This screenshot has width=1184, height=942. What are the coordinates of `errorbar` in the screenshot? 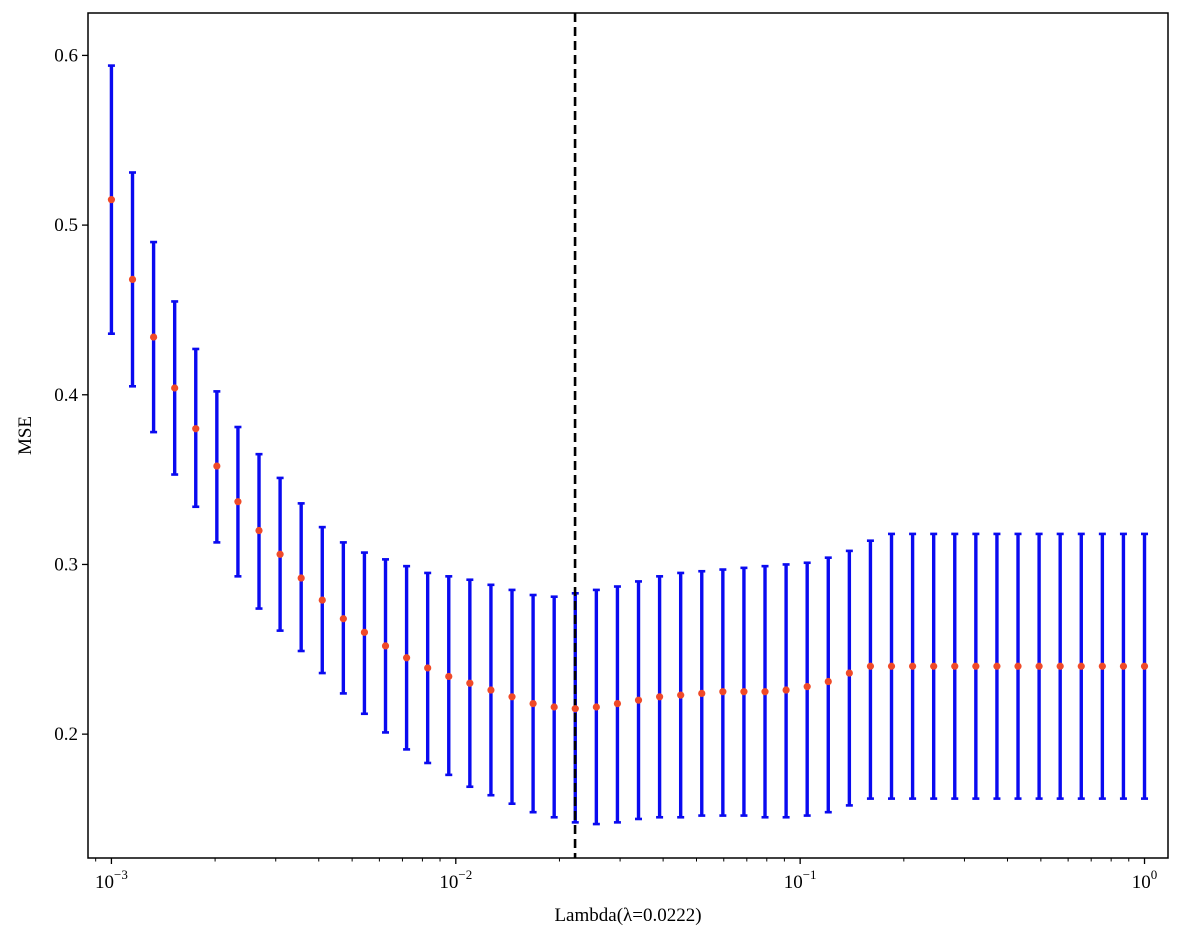 It's located at (849, 678).